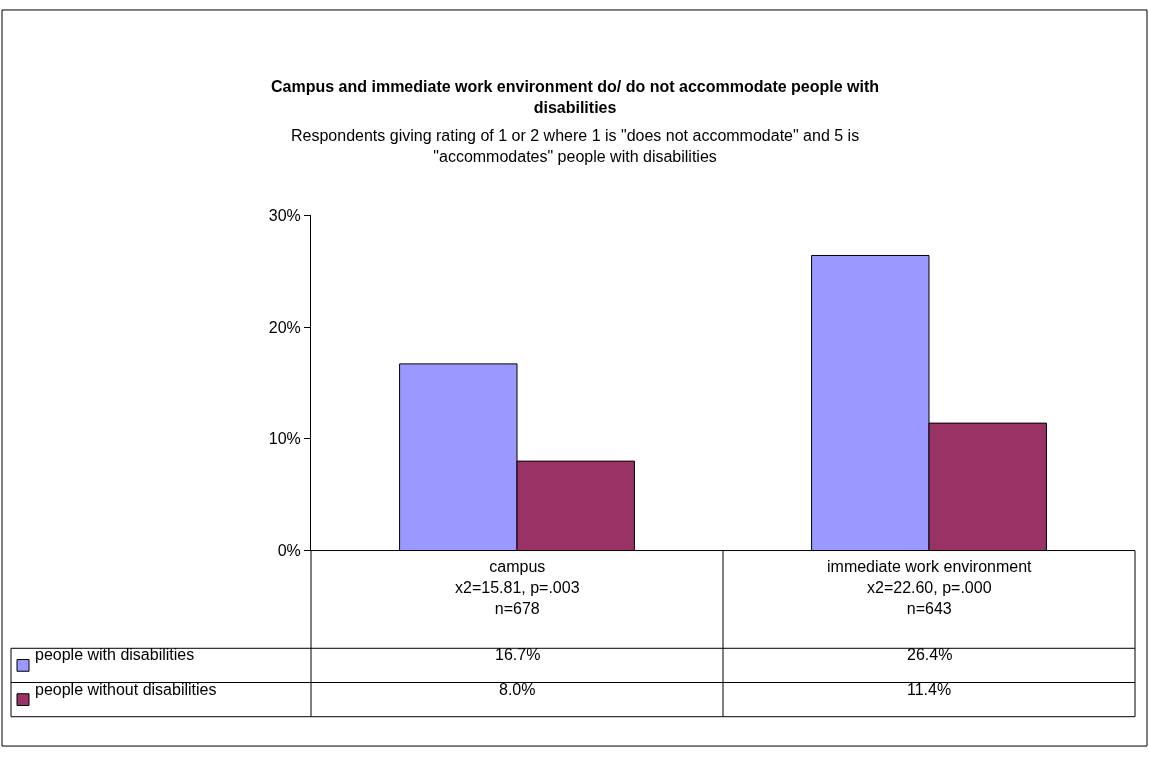 The image size is (1149, 757). I want to click on data-label: 11.4%, so click(929, 689).